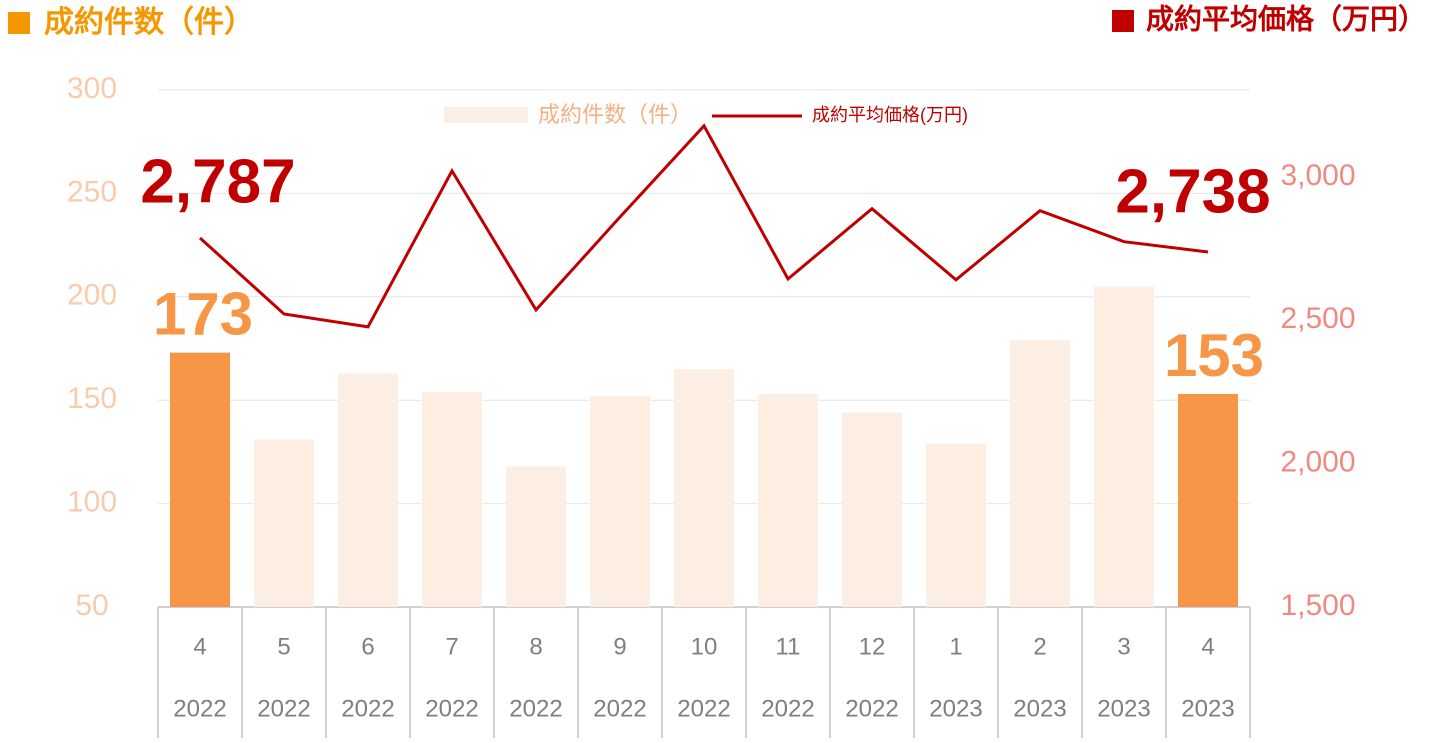  I want to click on legend-swatch, so click(486, 115).